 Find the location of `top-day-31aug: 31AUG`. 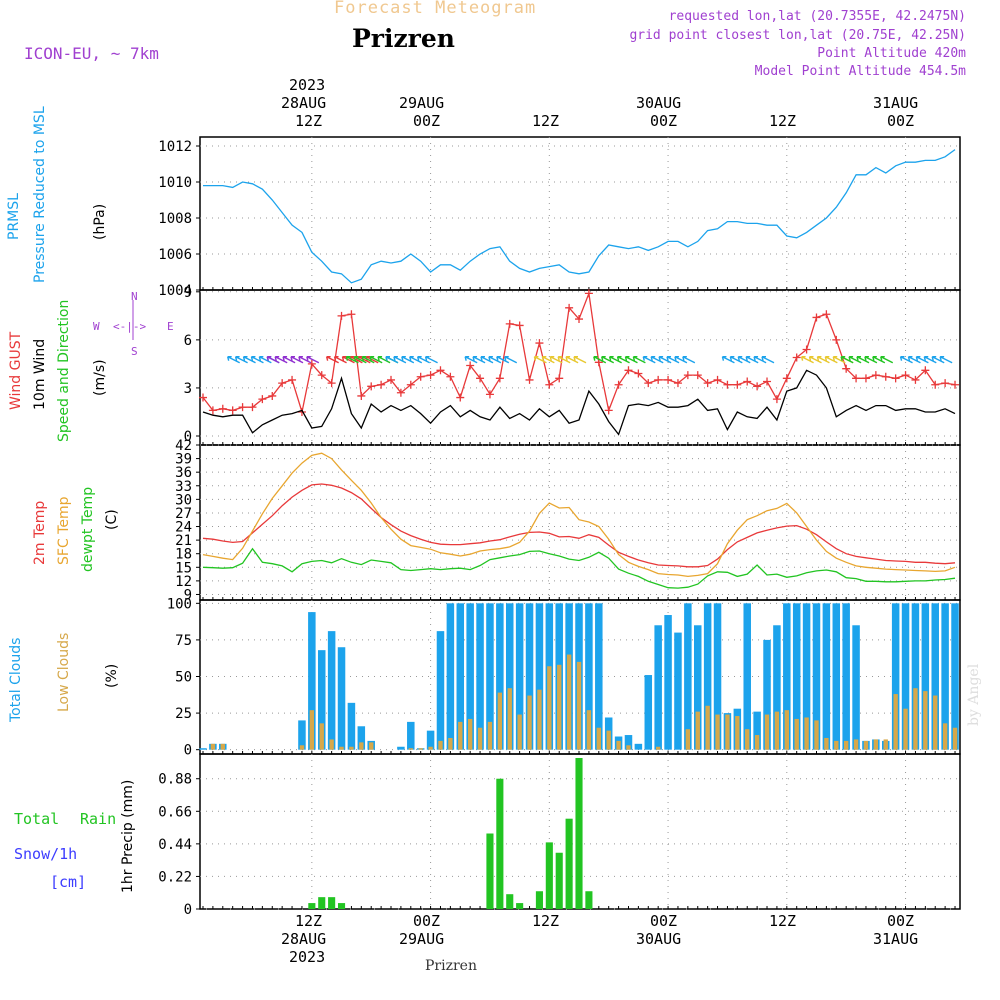

top-day-31aug: 31AUG is located at coordinates (896, 103).